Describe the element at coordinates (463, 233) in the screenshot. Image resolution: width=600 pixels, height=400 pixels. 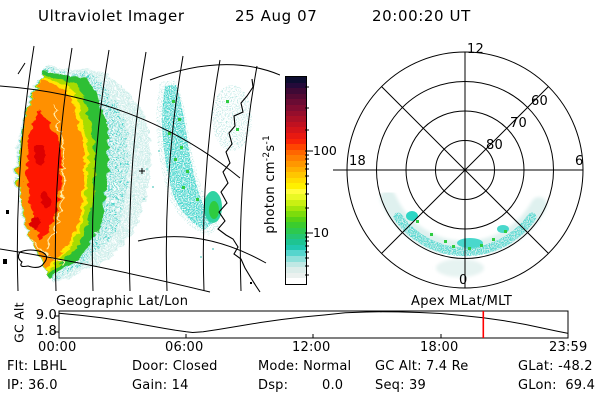
I see `polar-aurora-arc` at that location.